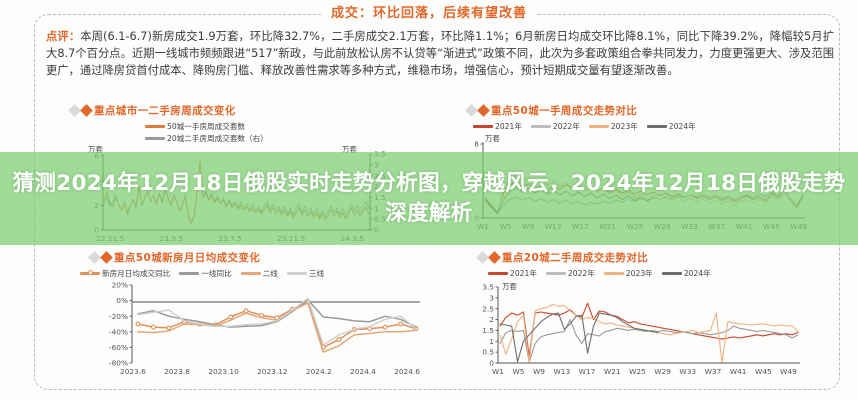  Describe the element at coordinates (118, 347) in the screenshot. I see `svg-text: -60%` at that location.